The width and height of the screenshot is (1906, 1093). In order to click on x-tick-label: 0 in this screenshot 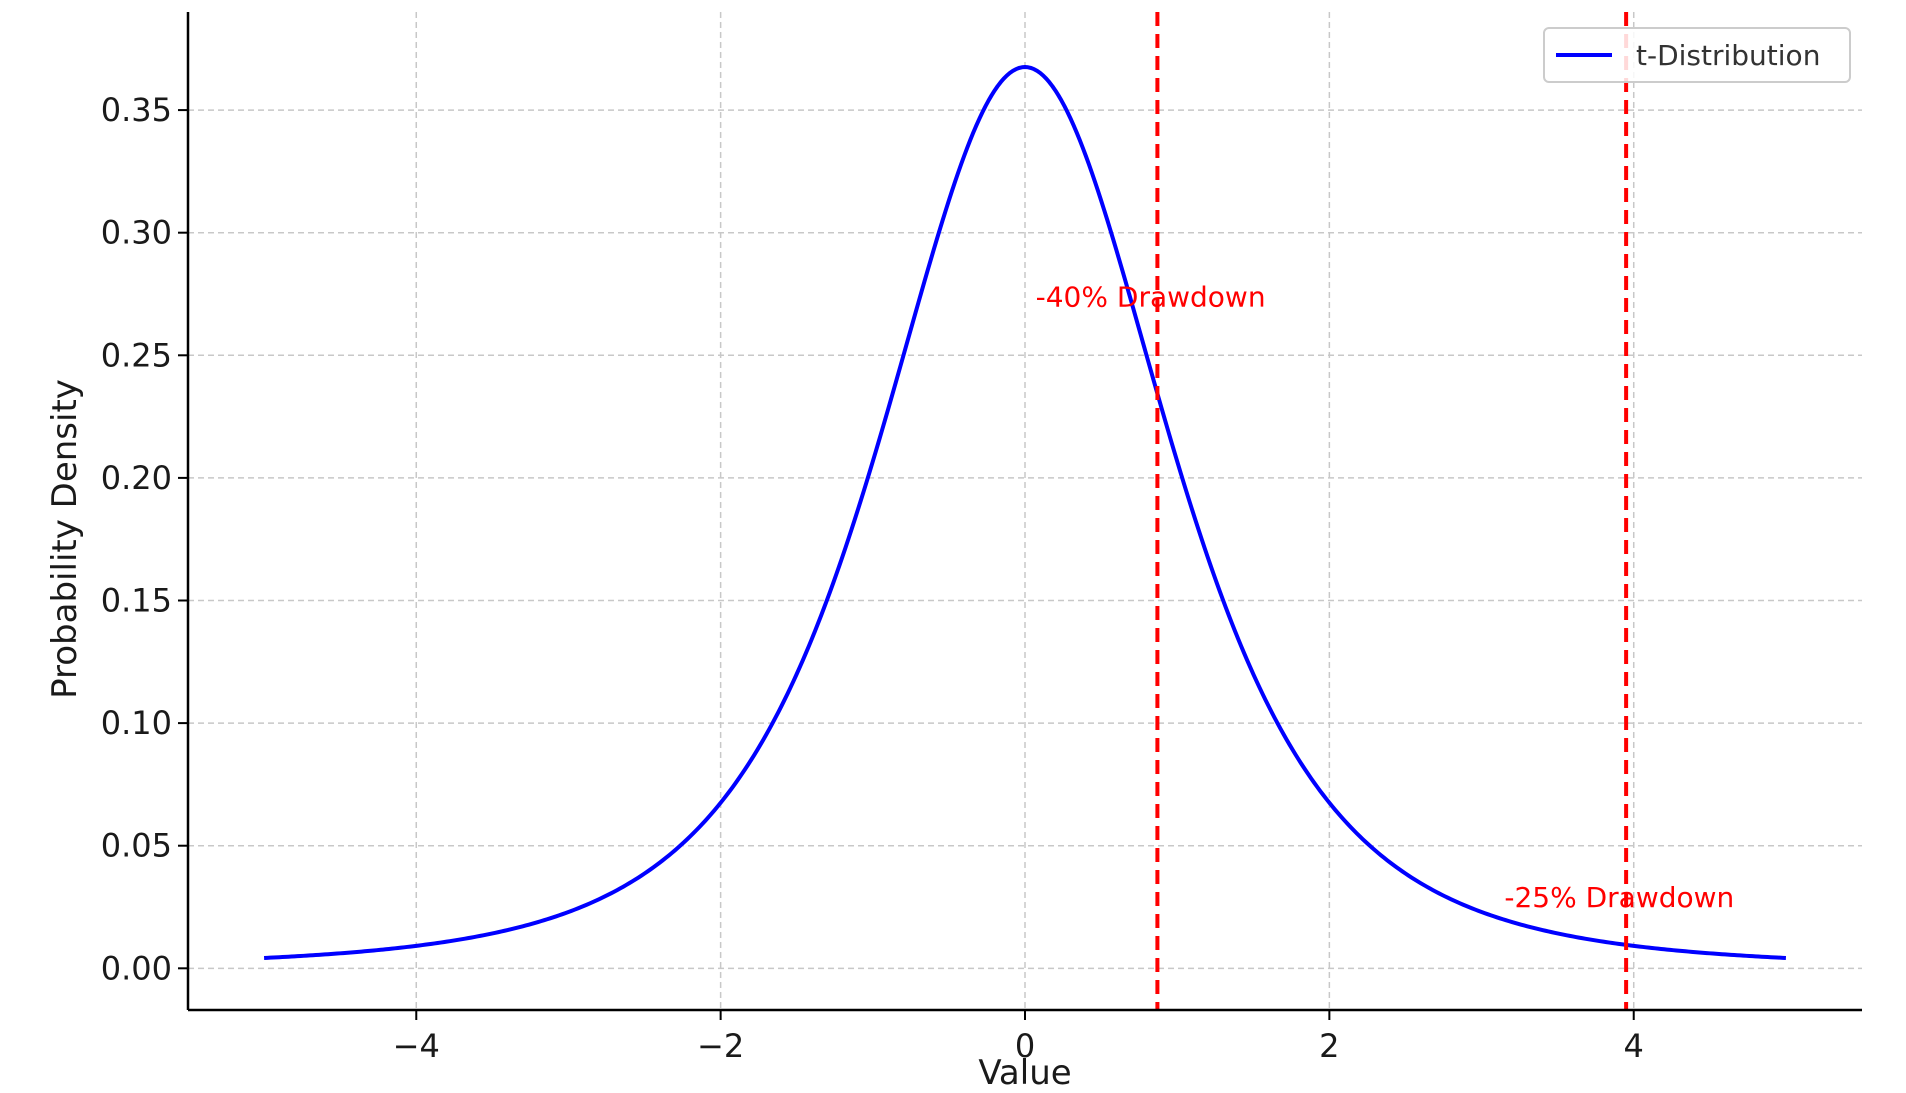, I will do `click(1025, 1046)`.